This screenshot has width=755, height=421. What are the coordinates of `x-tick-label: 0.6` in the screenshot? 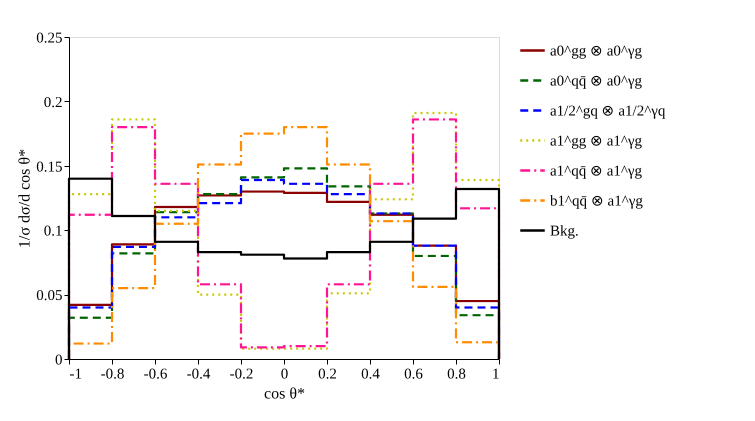 It's located at (414, 374).